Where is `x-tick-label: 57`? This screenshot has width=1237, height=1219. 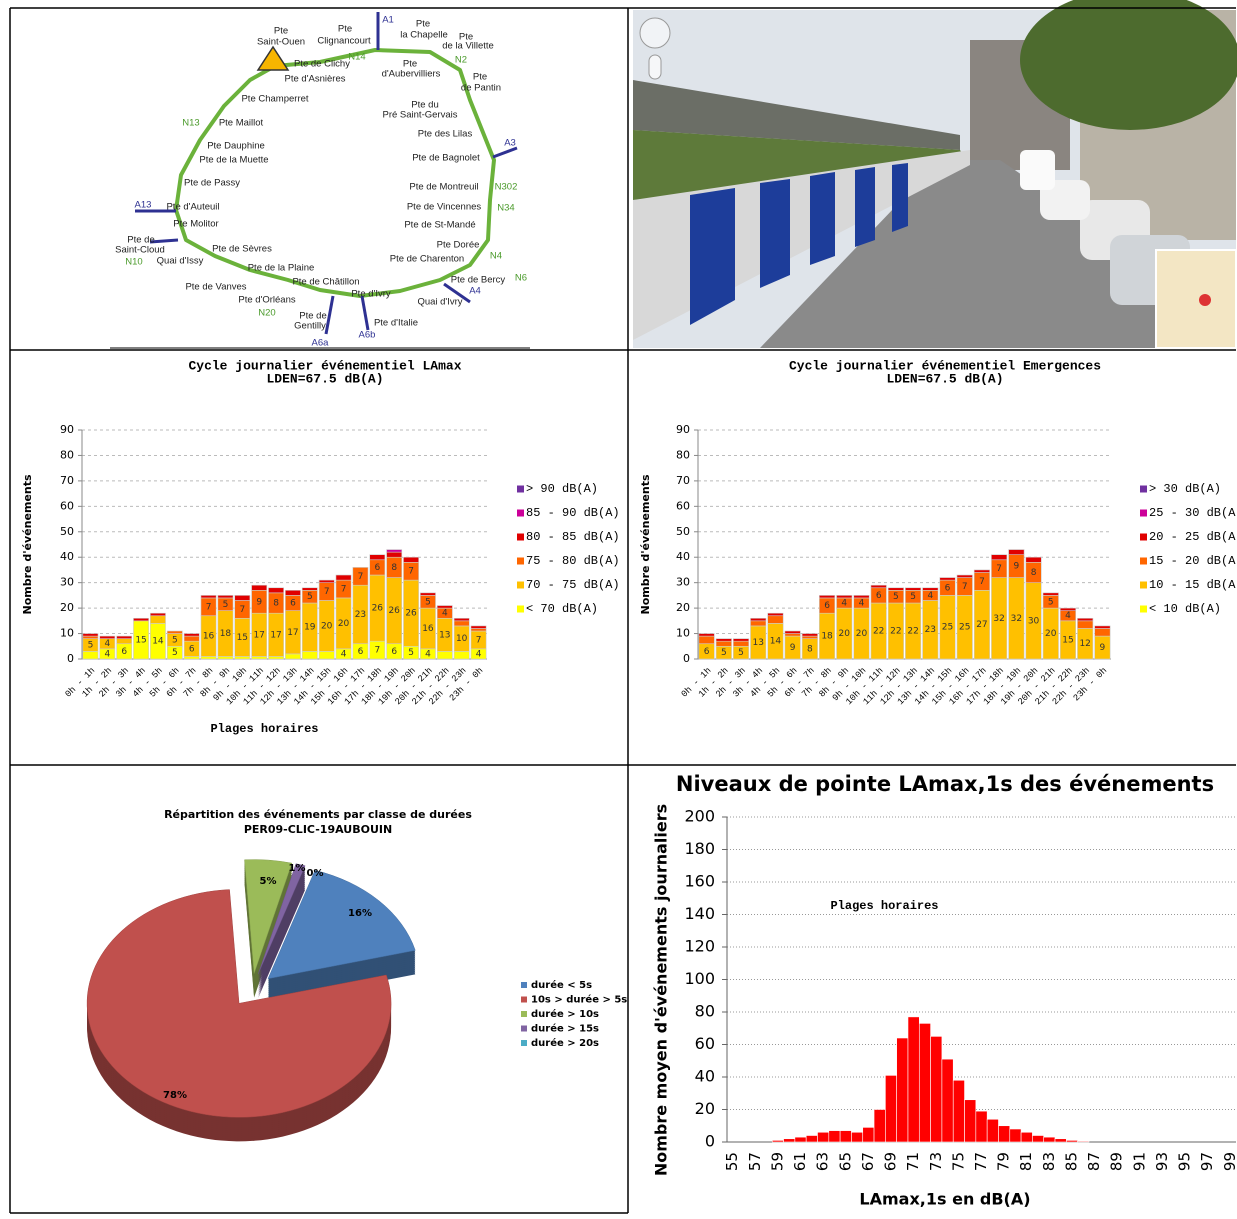
x-tick-label: 57 is located at coordinates (755, 1161).